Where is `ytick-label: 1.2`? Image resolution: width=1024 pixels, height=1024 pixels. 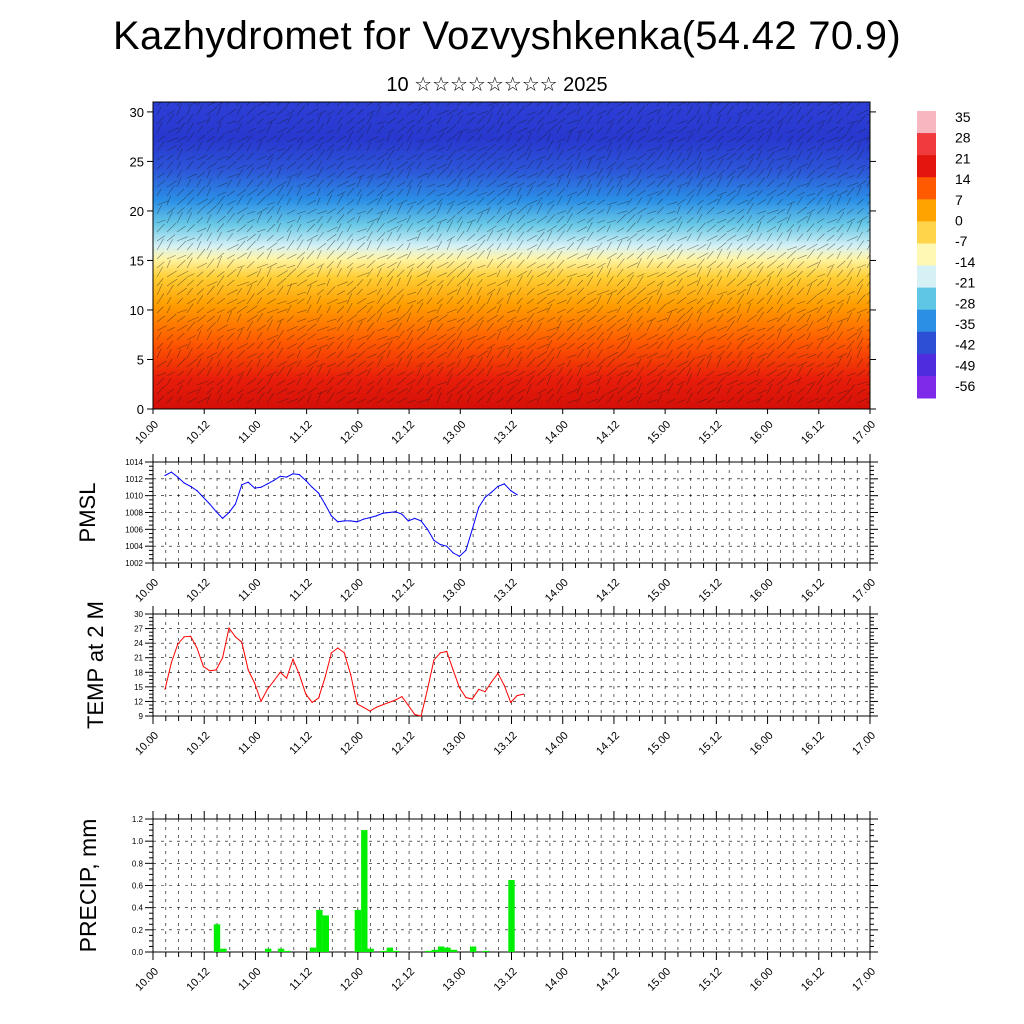
ytick-label: 1.2 is located at coordinates (138, 819).